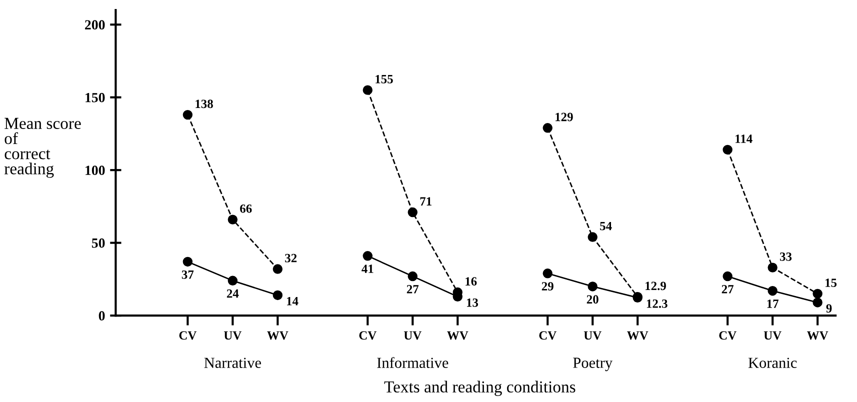 This screenshot has height=402, width=857. Describe the element at coordinates (606, 226) in the screenshot. I see `data-label: 54` at that location.